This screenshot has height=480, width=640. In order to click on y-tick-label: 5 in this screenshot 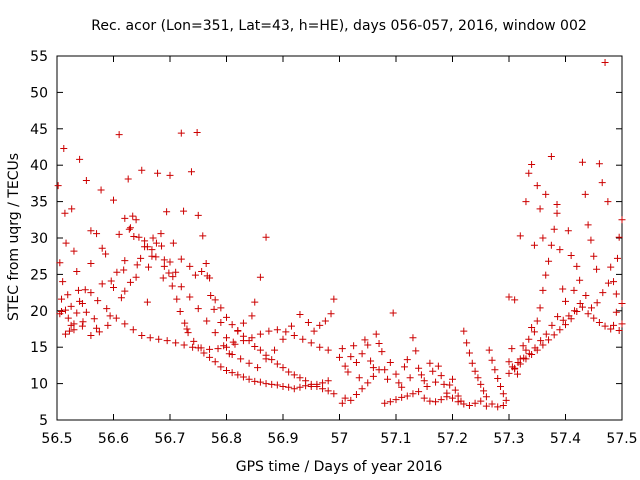, I will do `click(43, 421)`.